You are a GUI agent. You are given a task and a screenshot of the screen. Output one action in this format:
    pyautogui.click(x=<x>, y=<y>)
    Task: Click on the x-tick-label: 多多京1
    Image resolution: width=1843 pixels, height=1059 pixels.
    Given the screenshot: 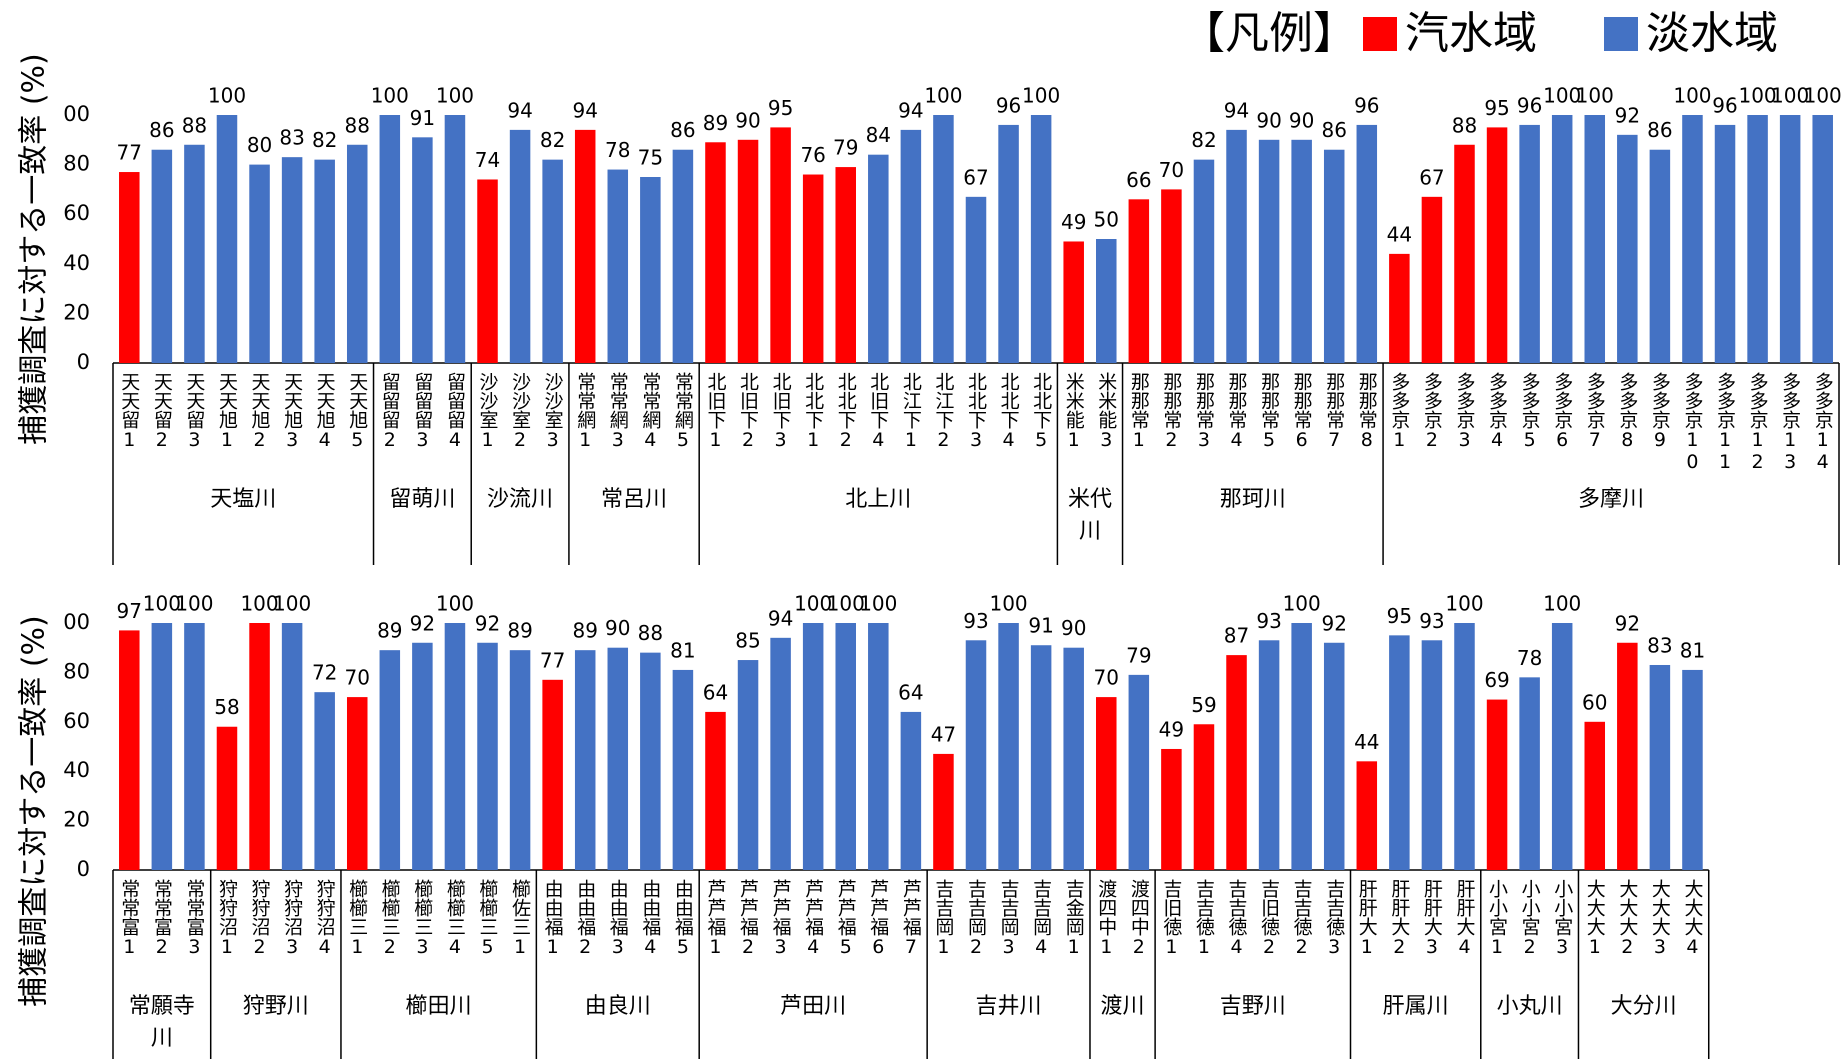 What is the action you would take?
    pyautogui.click(x=1399, y=411)
    